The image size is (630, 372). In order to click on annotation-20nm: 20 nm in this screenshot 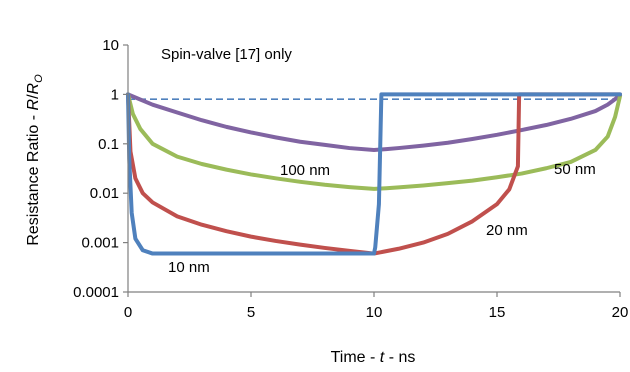, I will do `click(507, 230)`.